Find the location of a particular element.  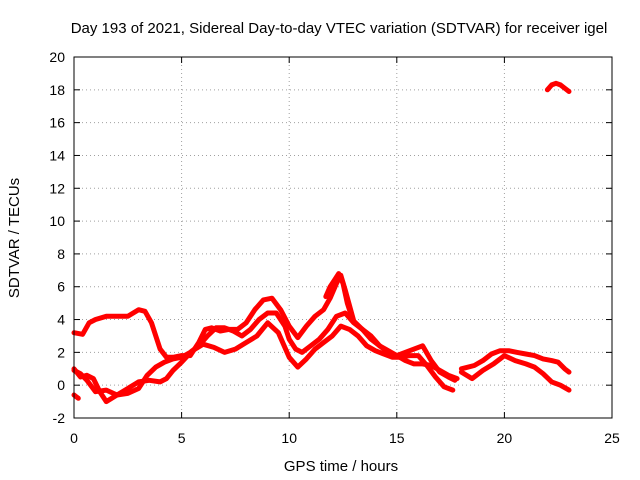

x-axis-label: GPS time / hours is located at coordinates (341, 466).